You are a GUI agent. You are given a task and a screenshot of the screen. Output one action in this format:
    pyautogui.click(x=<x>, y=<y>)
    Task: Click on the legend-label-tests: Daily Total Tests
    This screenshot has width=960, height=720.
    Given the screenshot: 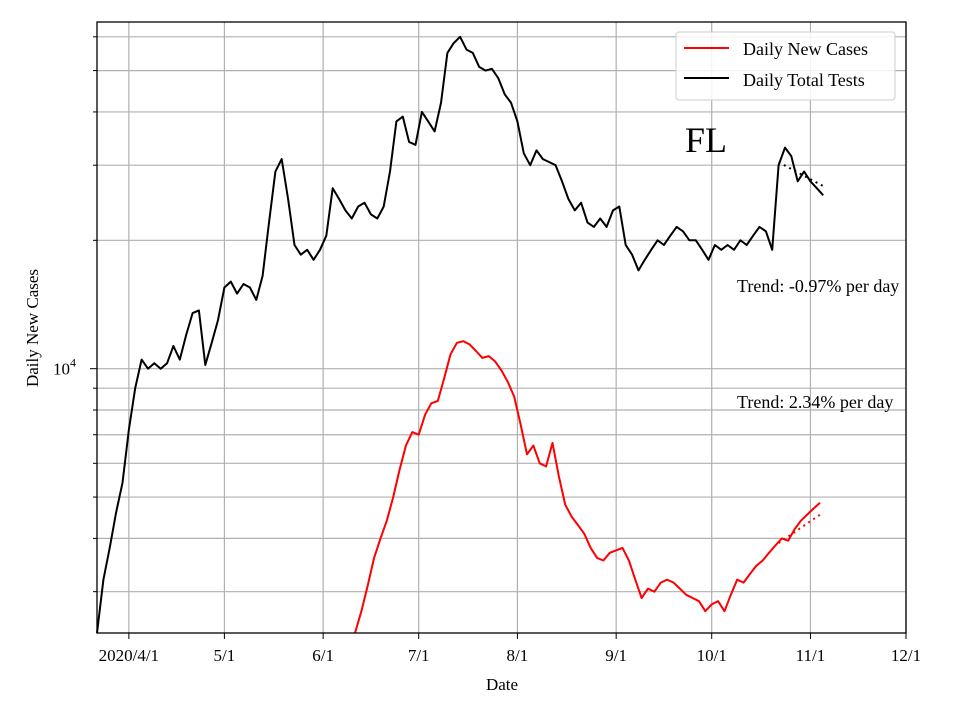 What is the action you would take?
    pyautogui.click(x=804, y=80)
    